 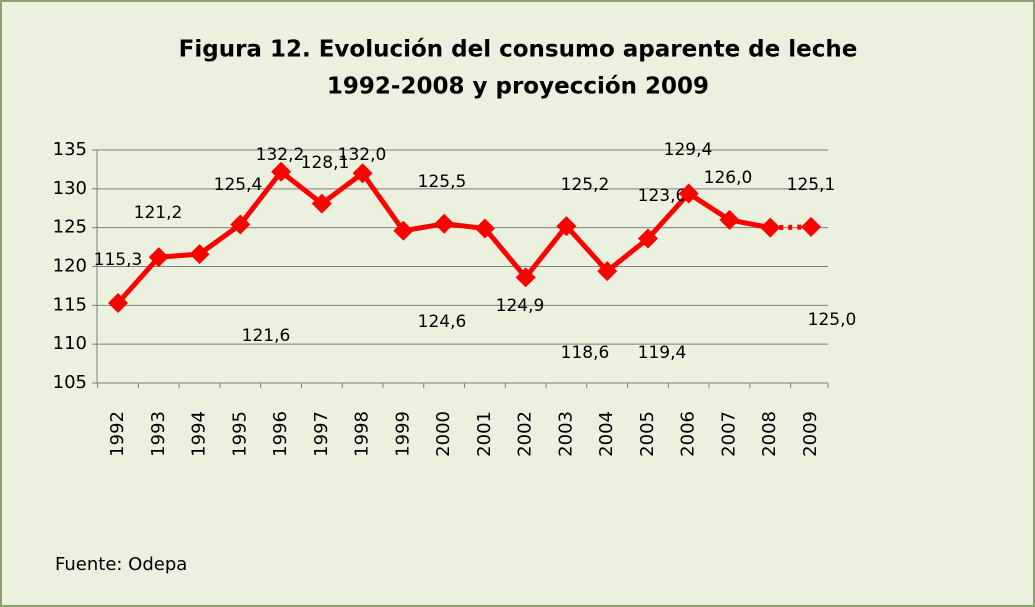 I want to click on source-note: Fuente: Odepa, so click(x=121, y=564).